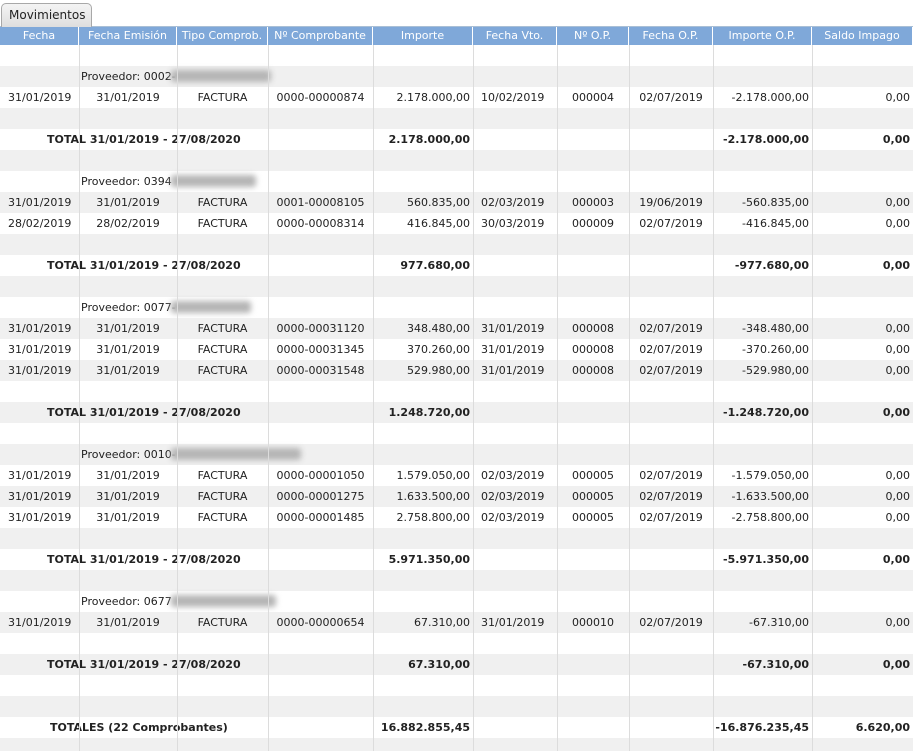 This screenshot has height=751, width=913. Describe the element at coordinates (433, 97) in the screenshot. I see `cell: 2.178.000,00` at that location.